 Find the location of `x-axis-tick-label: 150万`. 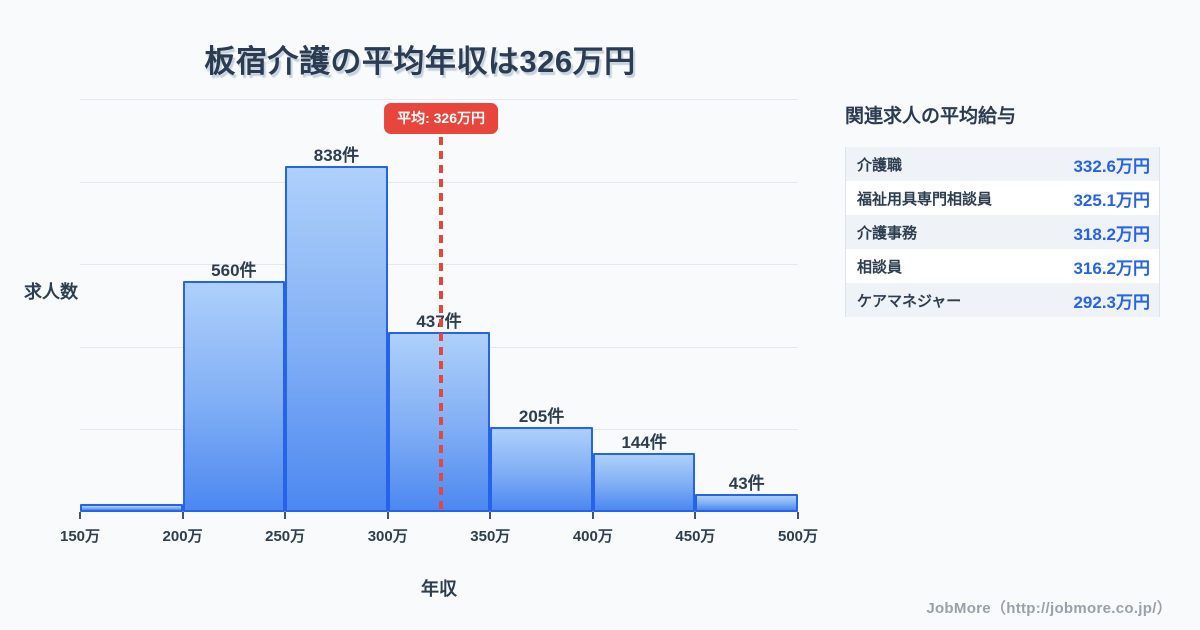

x-axis-tick-label: 150万 is located at coordinates (80, 536).